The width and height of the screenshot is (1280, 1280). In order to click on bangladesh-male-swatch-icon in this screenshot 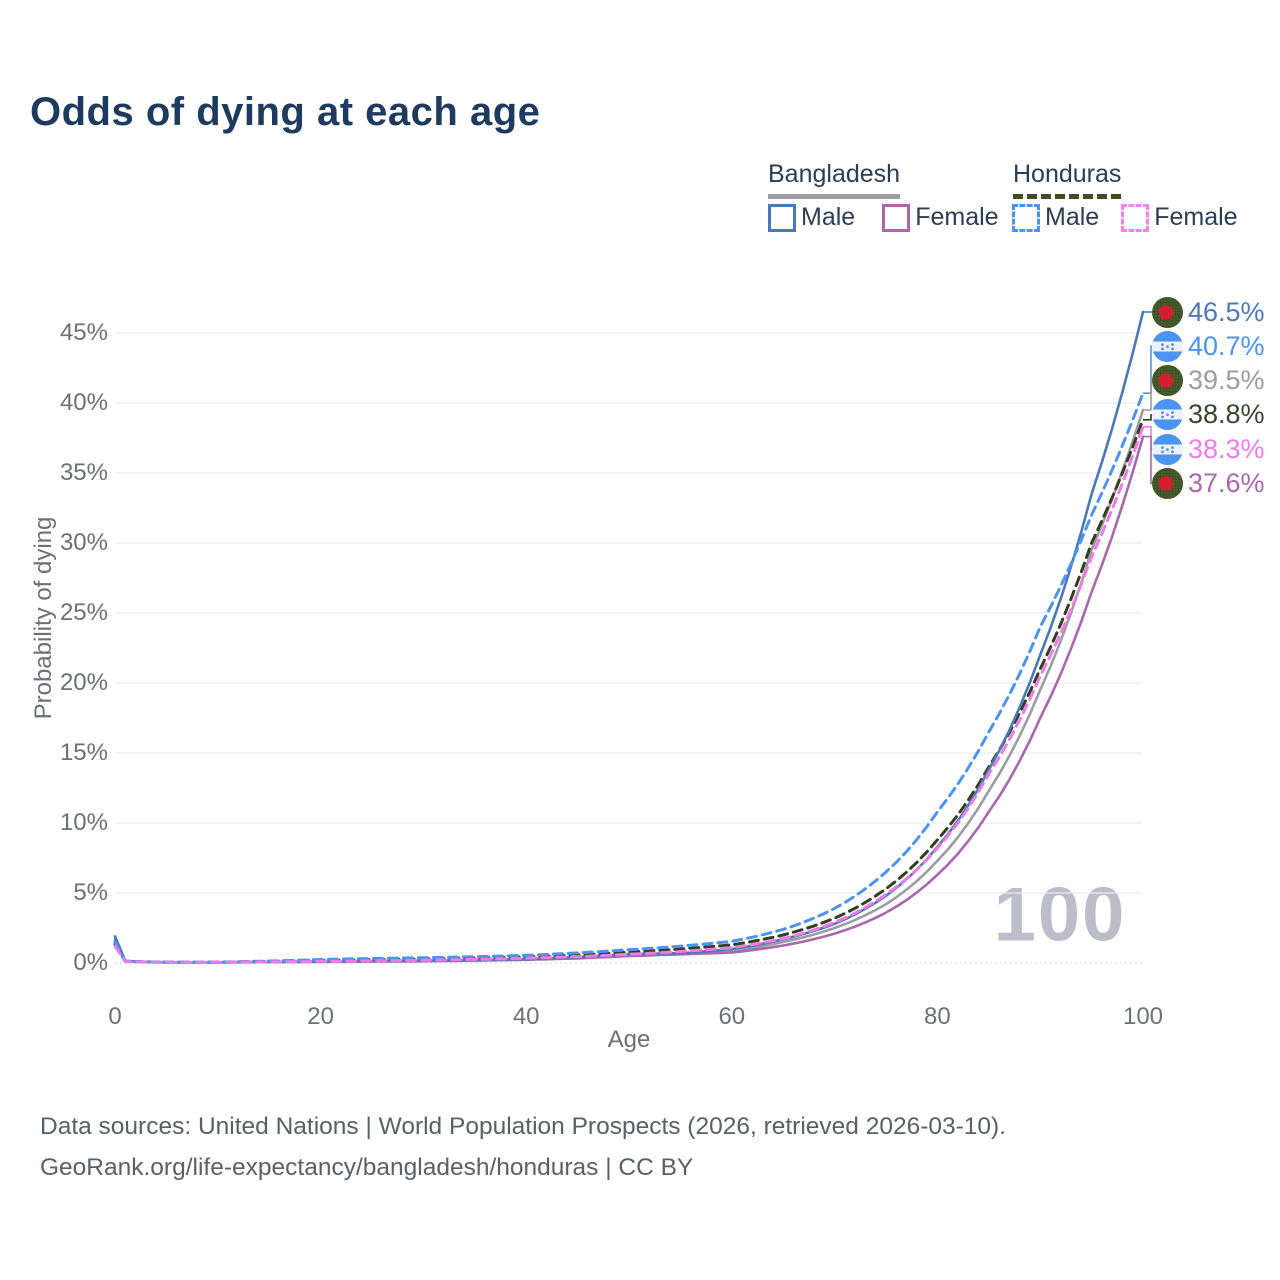, I will do `click(782, 217)`.